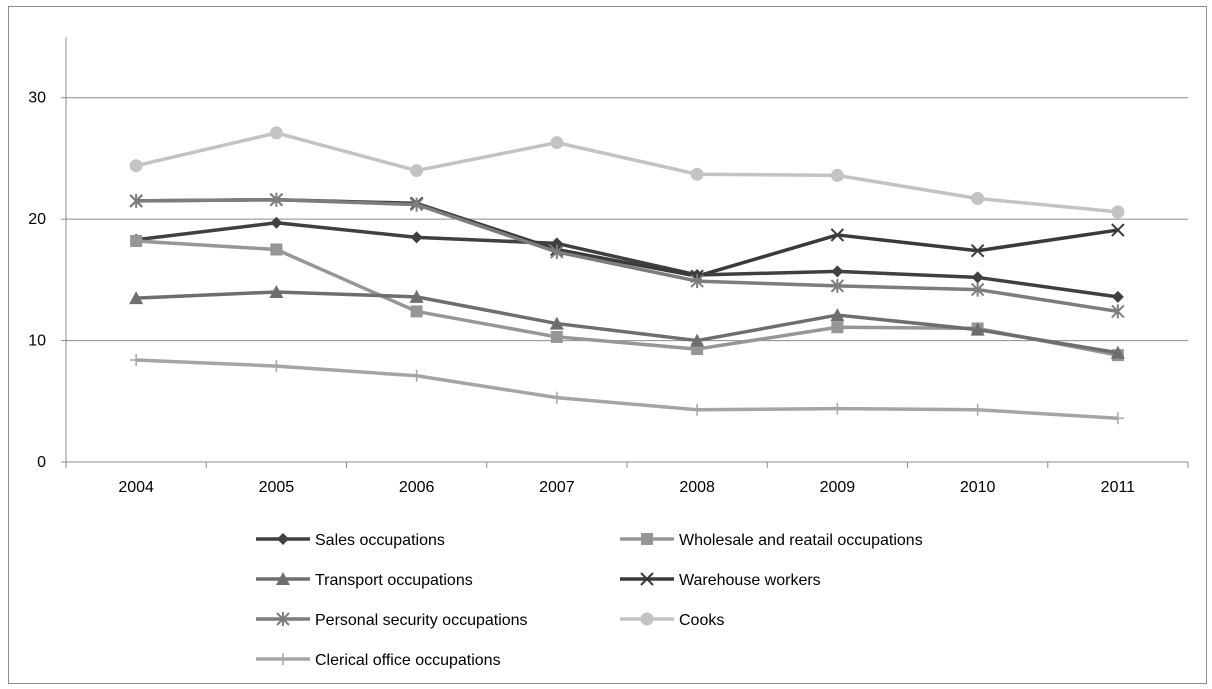 Image resolution: width=1212 pixels, height=689 pixels. I want to click on y-tick-label: 20, so click(37, 219).